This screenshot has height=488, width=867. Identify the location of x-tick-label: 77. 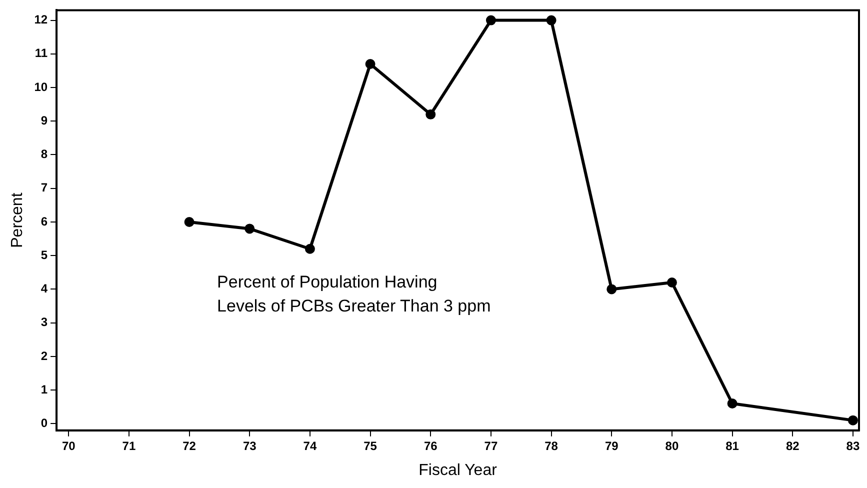
(491, 445).